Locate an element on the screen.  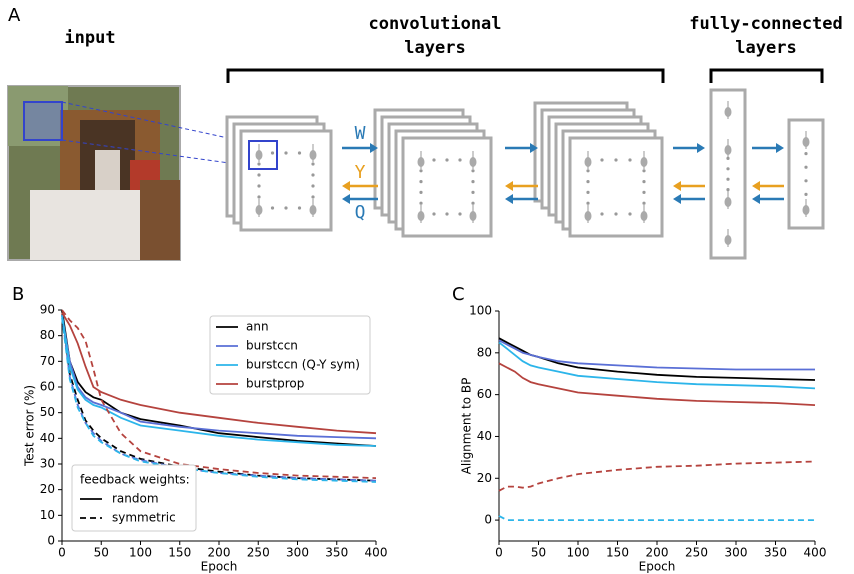
y-tick-label: 70 is located at coordinates (47, 361).